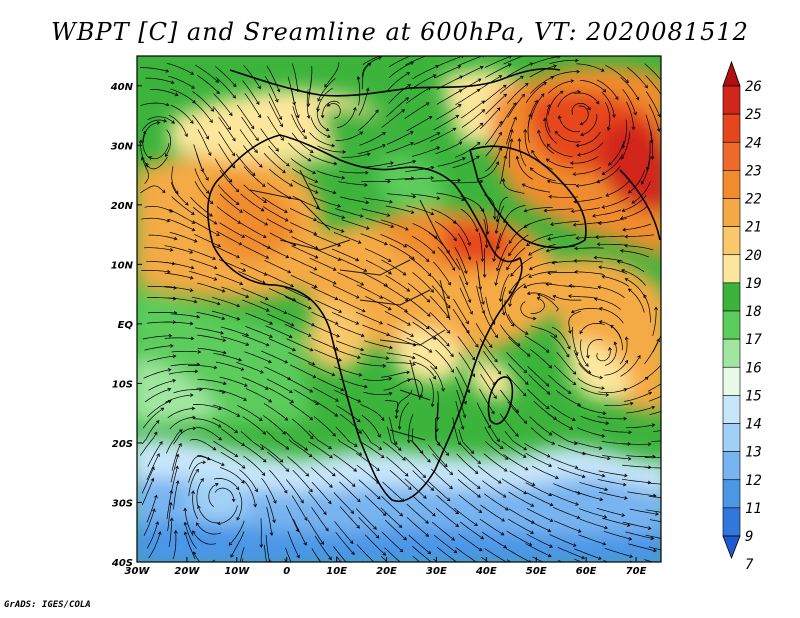  I want to click on lat-tick-label: 30N, so click(122, 146).